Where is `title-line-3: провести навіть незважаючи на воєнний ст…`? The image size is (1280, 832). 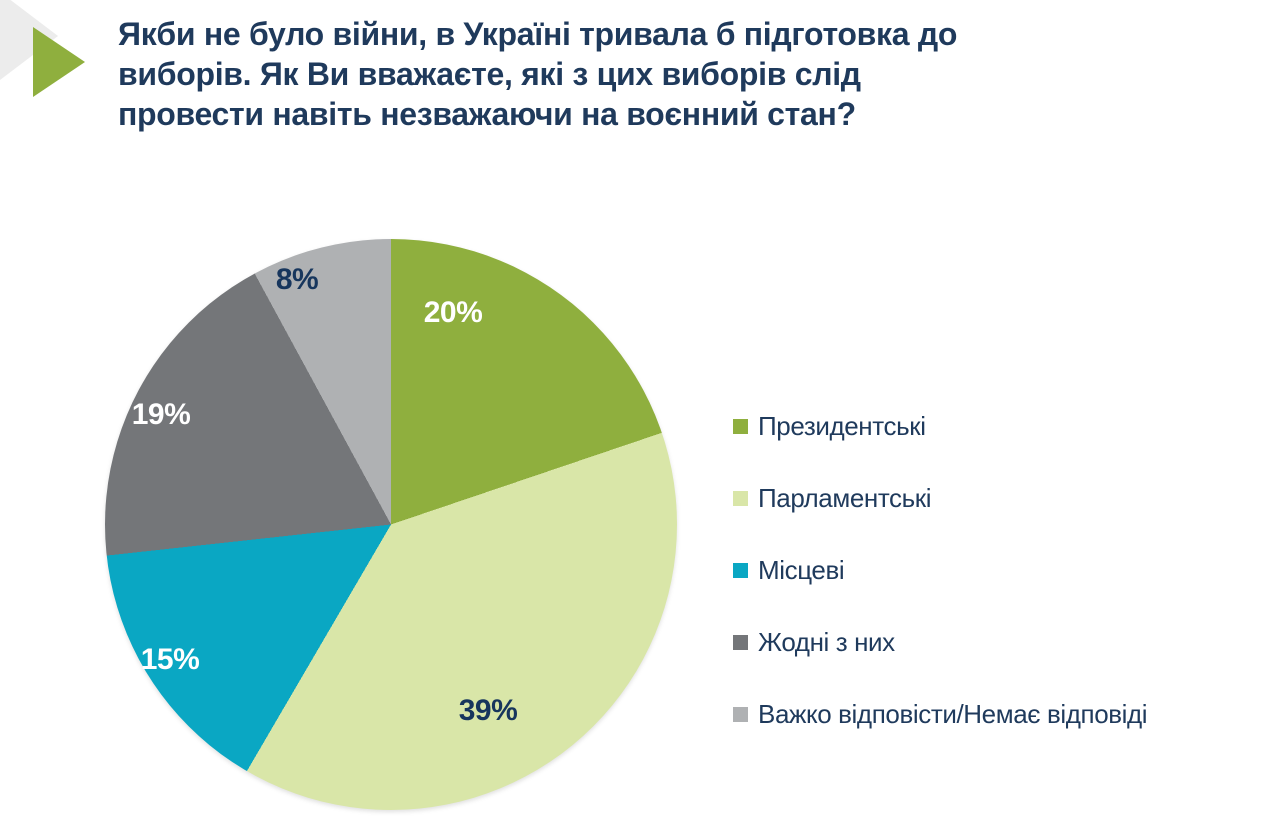
title-line-3: провести навіть незважаючи на воєнний ст… is located at coordinates (487, 114).